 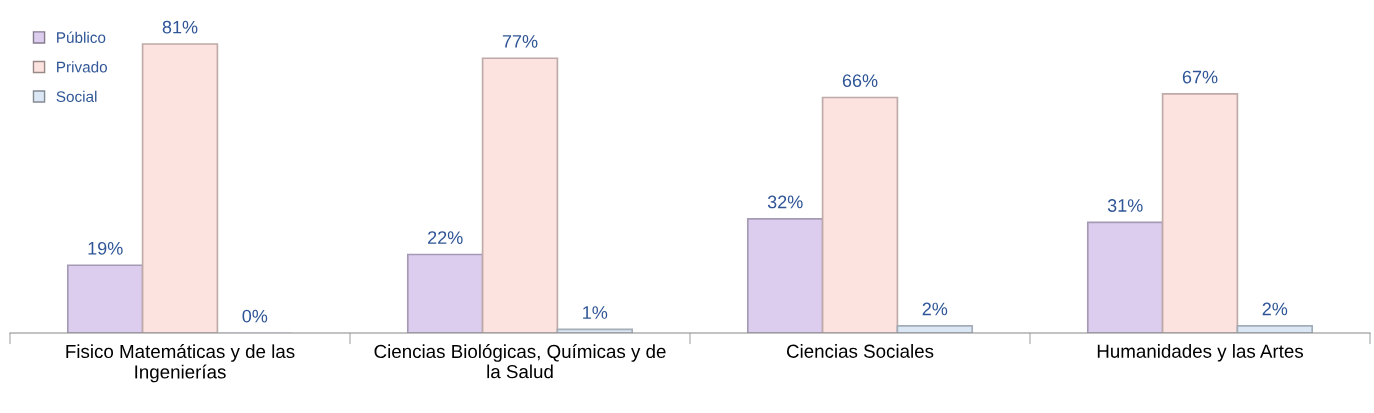 I want to click on data-label: 22%, so click(x=445, y=237).